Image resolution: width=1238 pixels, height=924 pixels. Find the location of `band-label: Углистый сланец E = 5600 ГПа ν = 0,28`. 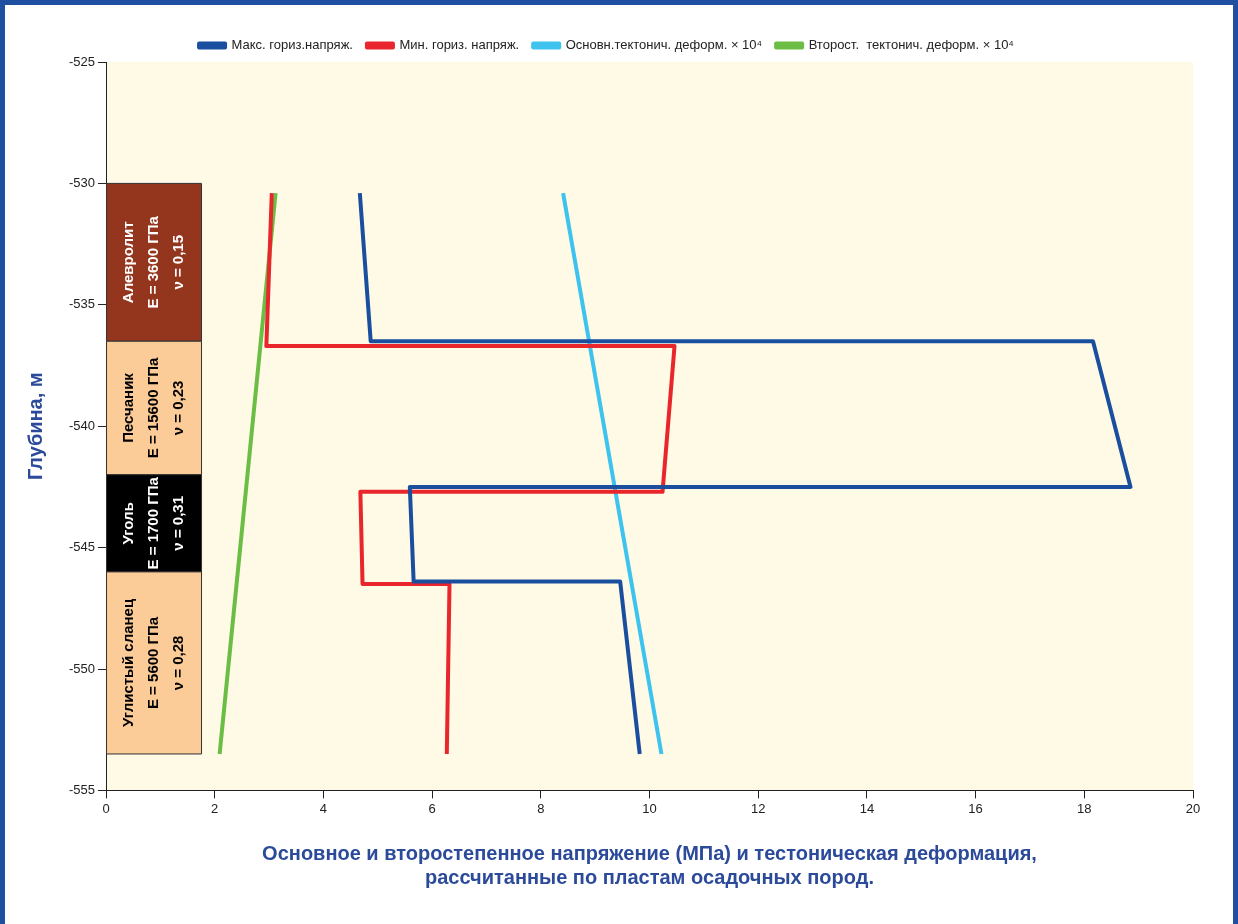

band-label: Углистый сланец E = 5600 ГПа ν = 0,28 is located at coordinates (152, 662).